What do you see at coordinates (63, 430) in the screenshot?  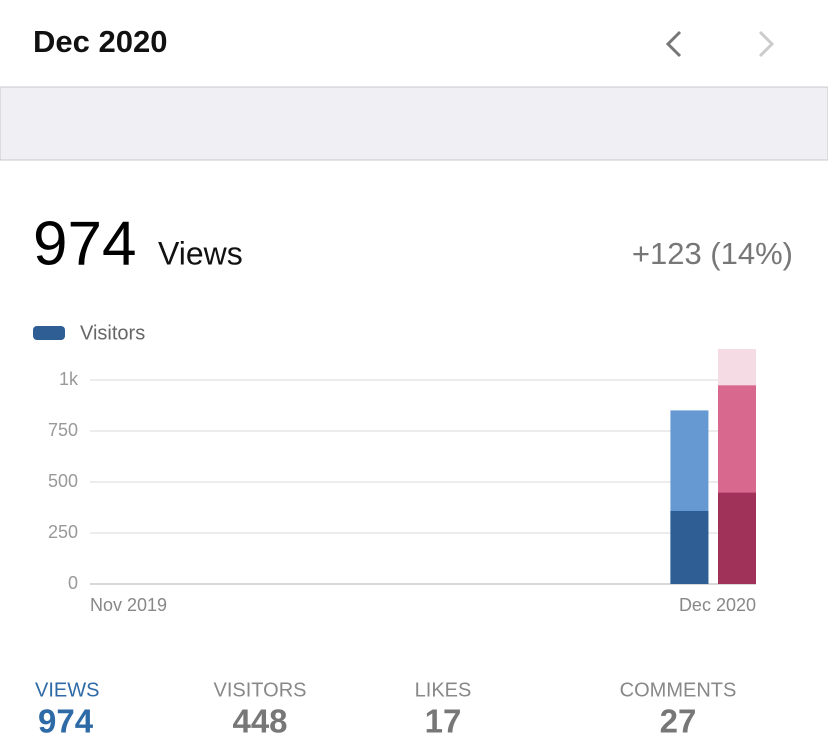 I see `y-tick-label: 750` at bounding box center [63, 430].